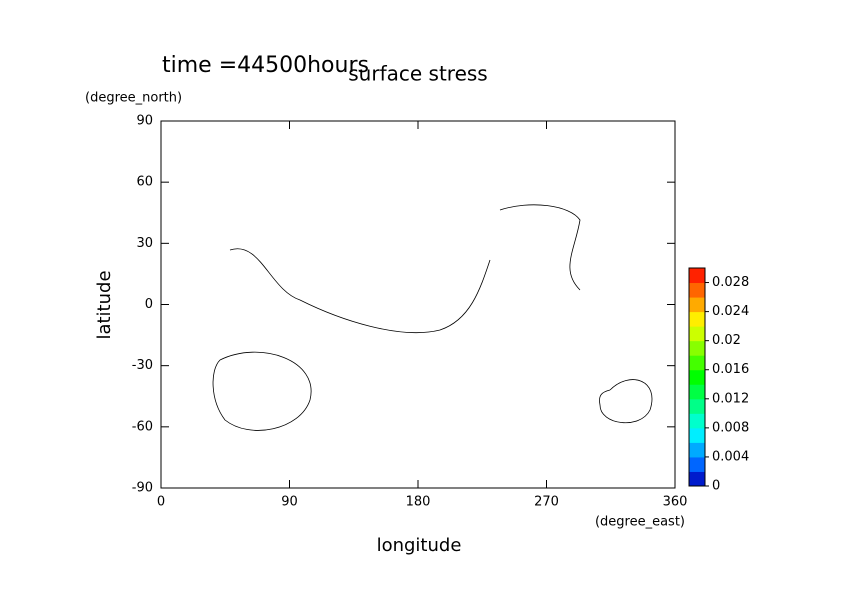 This screenshot has height=599, width=842. Describe the element at coordinates (142, 365) in the screenshot. I see `y-tick-label: -30` at that location.